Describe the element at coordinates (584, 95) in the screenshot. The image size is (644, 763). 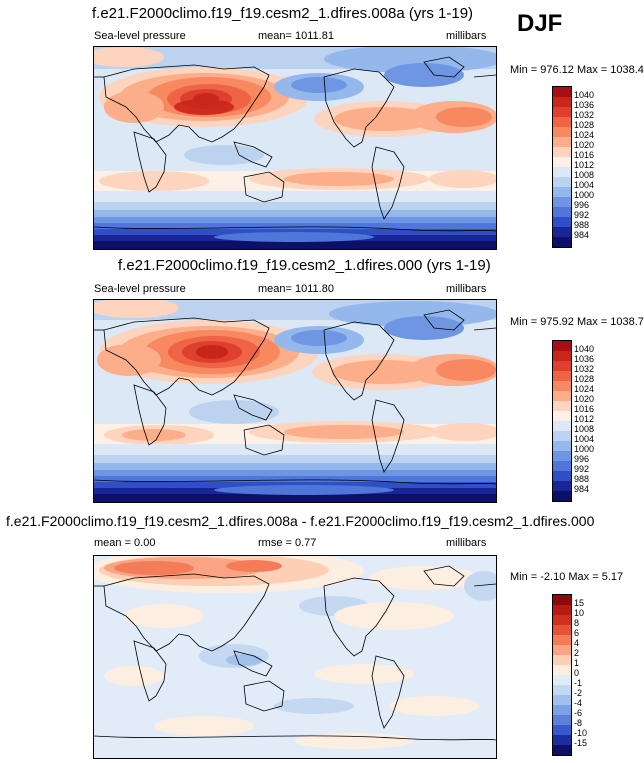
I see `panel-1-tick: 1040` at that location.